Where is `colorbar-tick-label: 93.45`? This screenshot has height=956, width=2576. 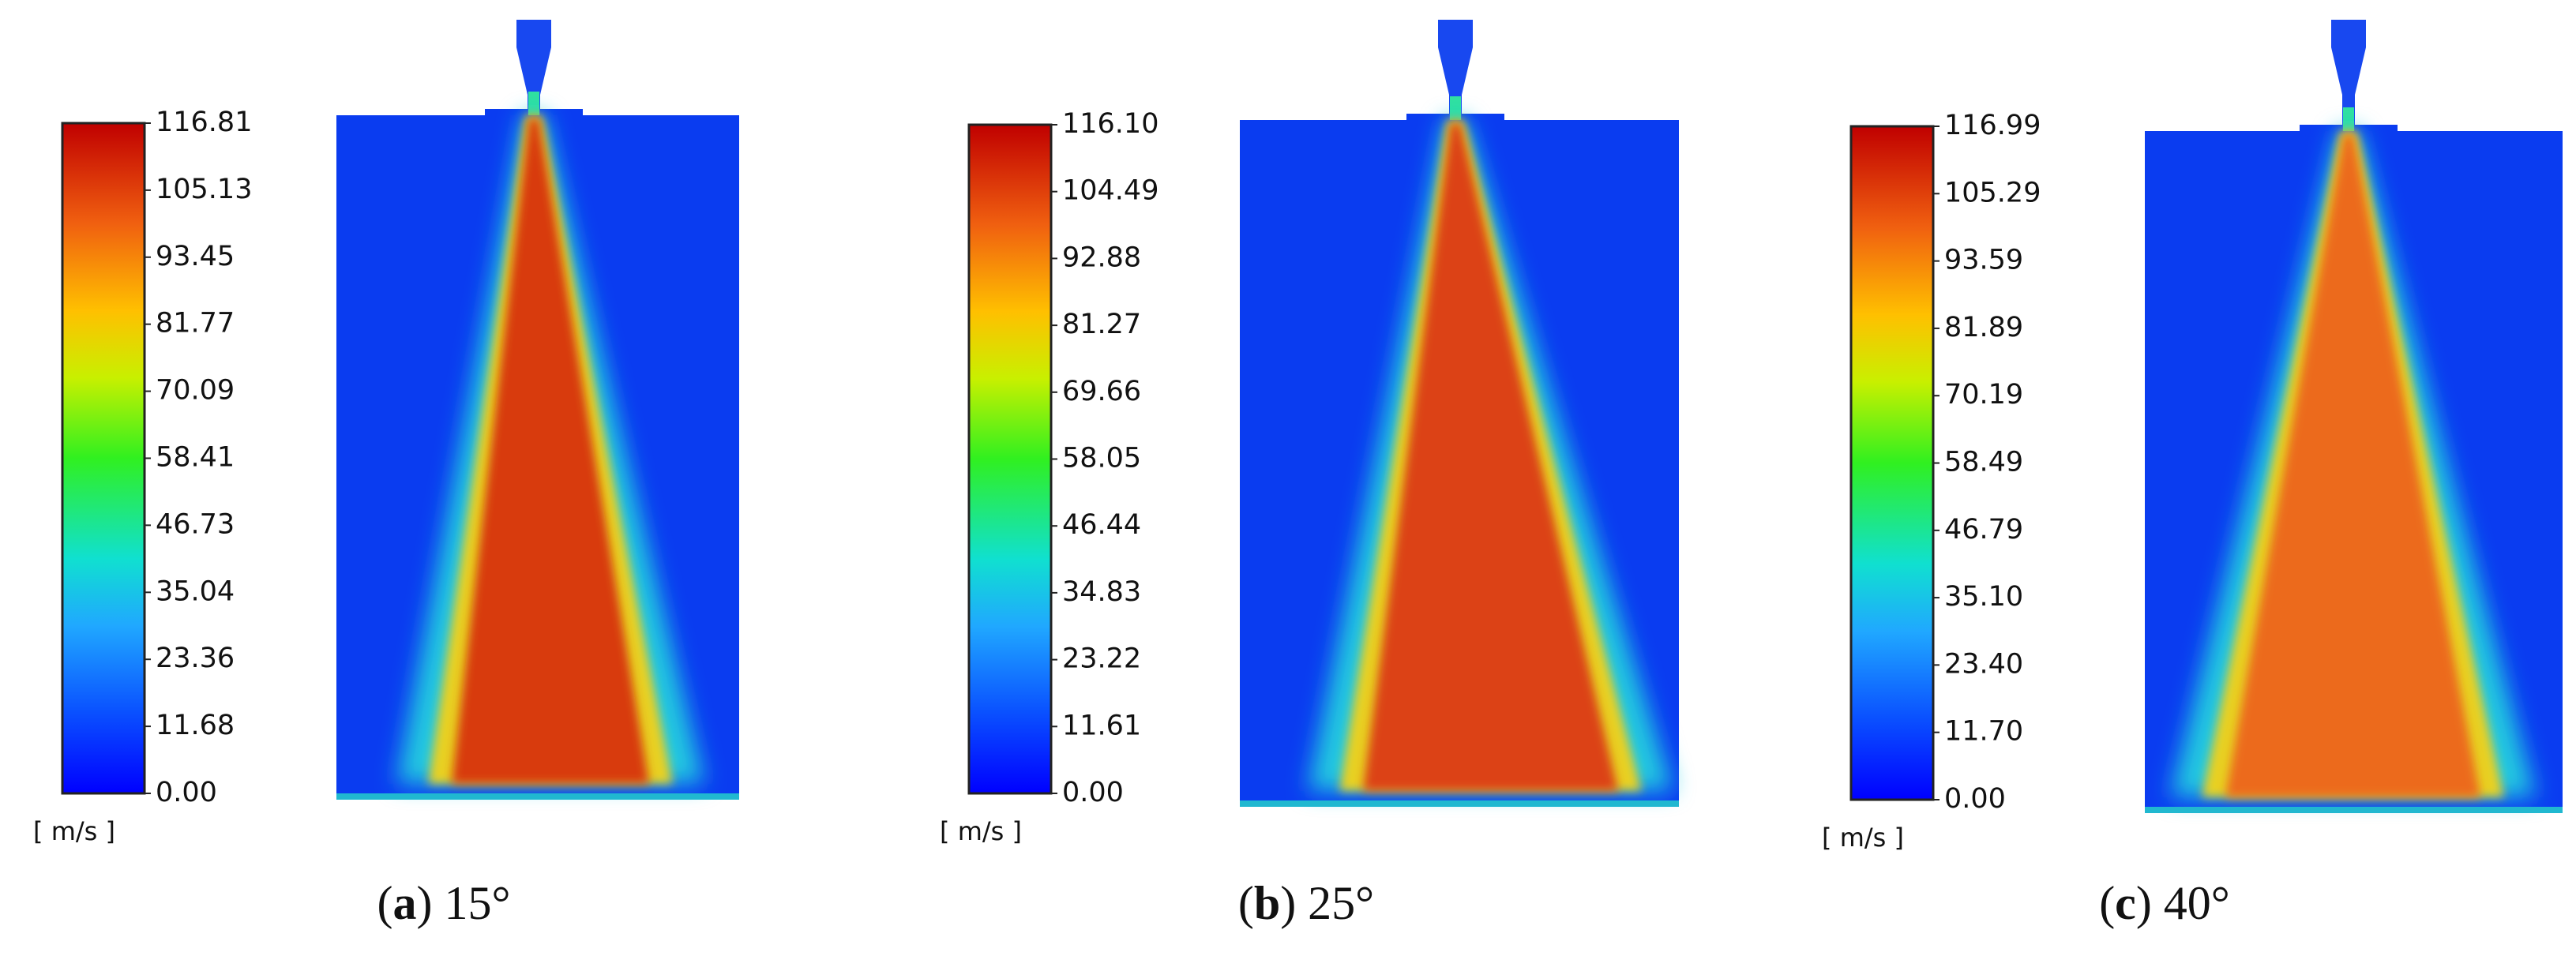 colorbar-tick-label: 93.45 is located at coordinates (195, 256).